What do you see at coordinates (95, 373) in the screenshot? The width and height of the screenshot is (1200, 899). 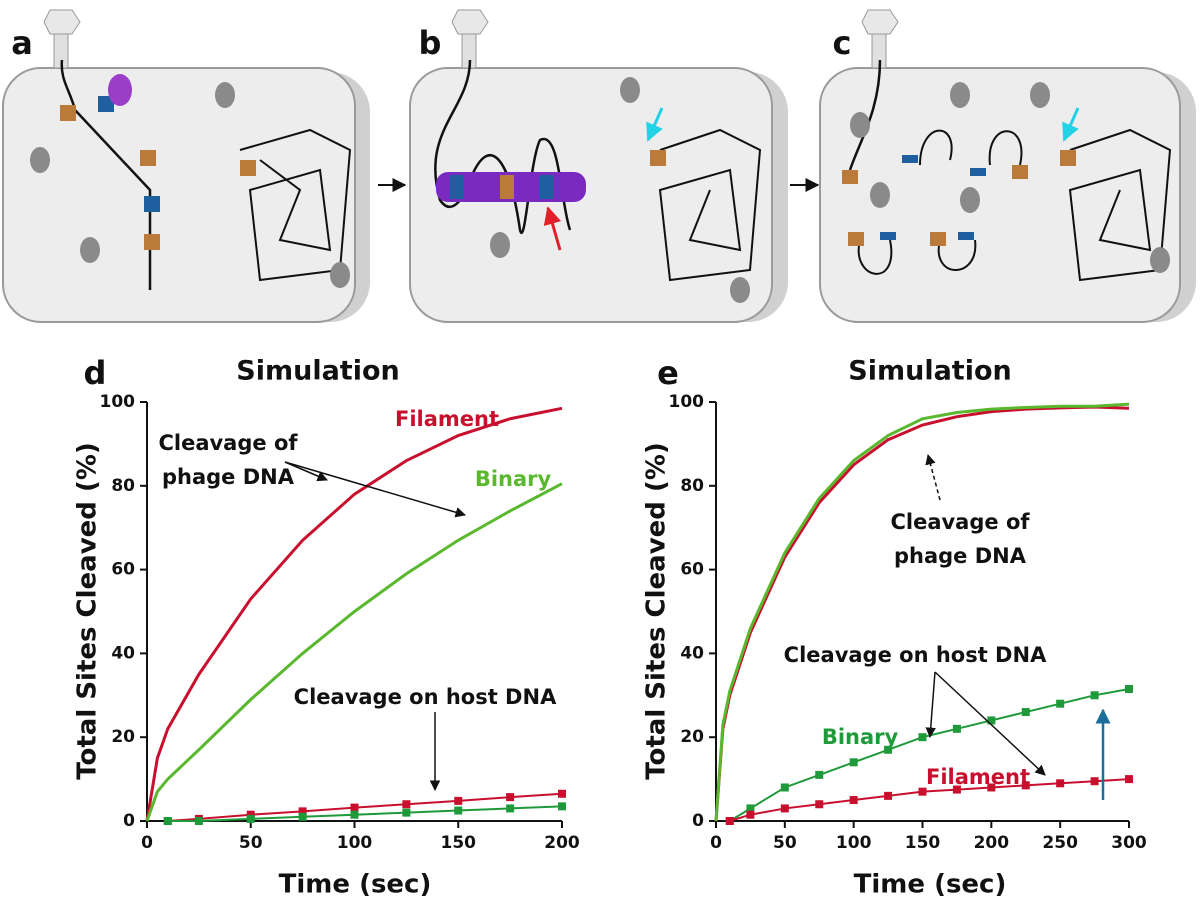 I see `panel-label: d` at bounding box center [95, 373].